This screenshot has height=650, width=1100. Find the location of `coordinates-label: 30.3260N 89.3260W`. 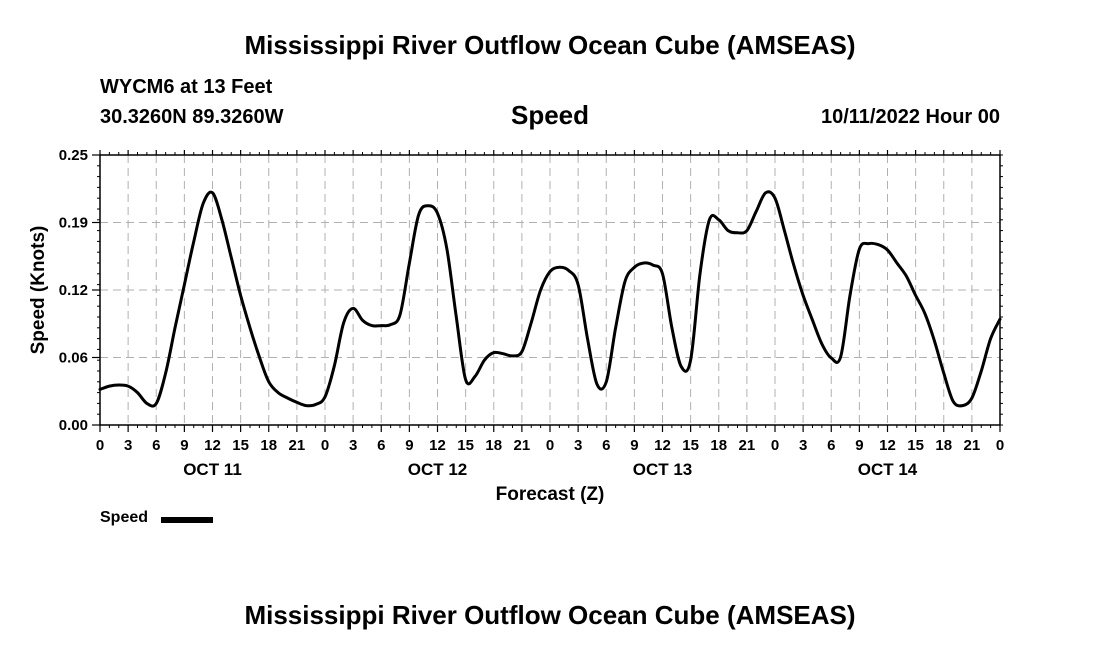

coordinates-label: 30.3260N 89.3260W is located at coordinates (192, 117).